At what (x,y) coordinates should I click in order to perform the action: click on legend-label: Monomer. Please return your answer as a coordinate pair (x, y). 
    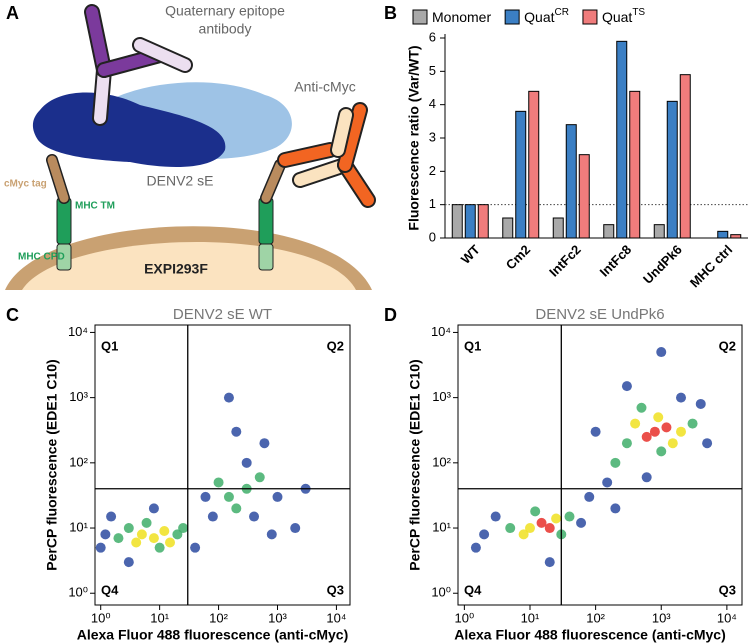
    Looking at the image, I should click on (461, 17).